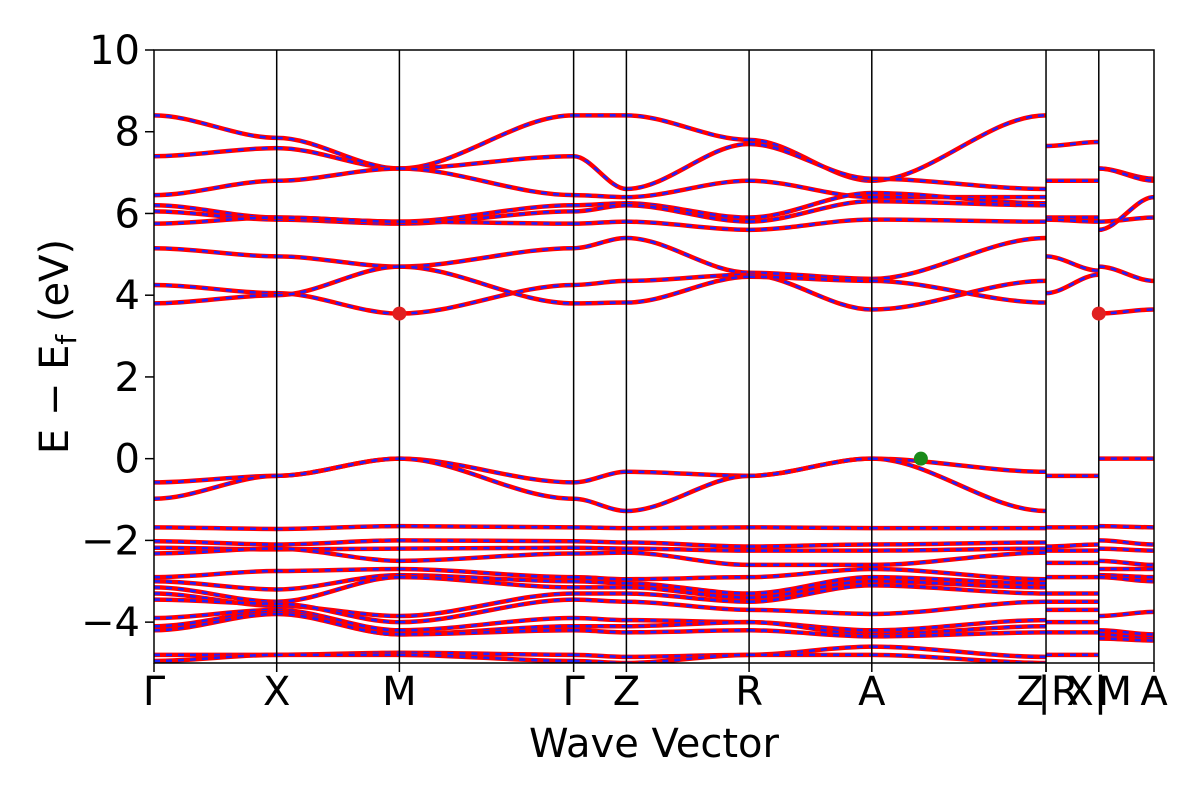  Describe the element at coordinates (276, 692) in the screenshot. I see `x-tick-label: X` at that location.